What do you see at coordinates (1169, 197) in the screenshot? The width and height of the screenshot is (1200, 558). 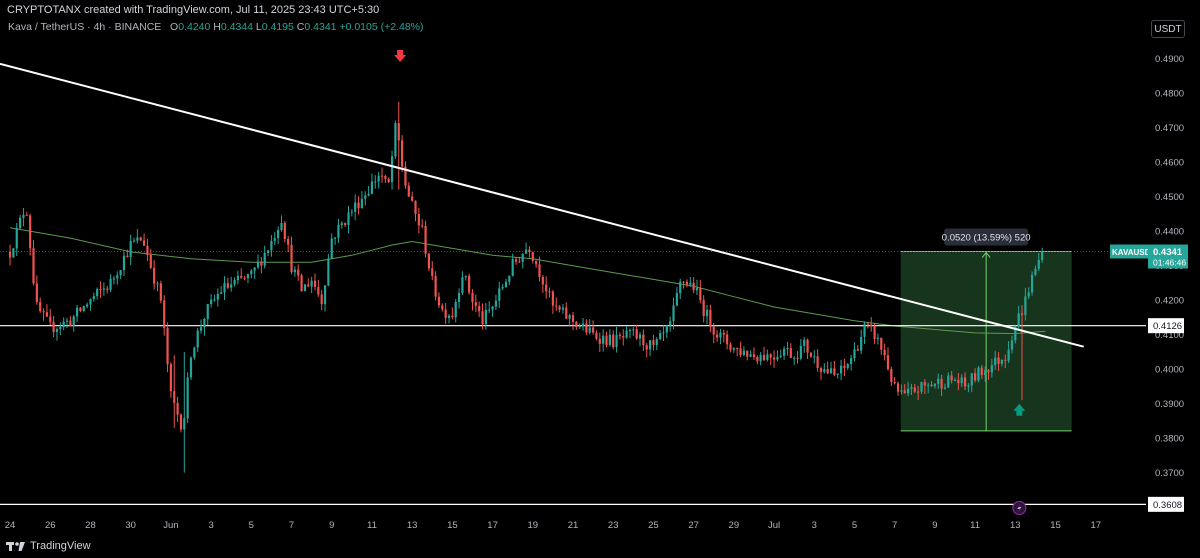 I see `y-tick-label: 0.4500` at bounding box center [1169, 197].